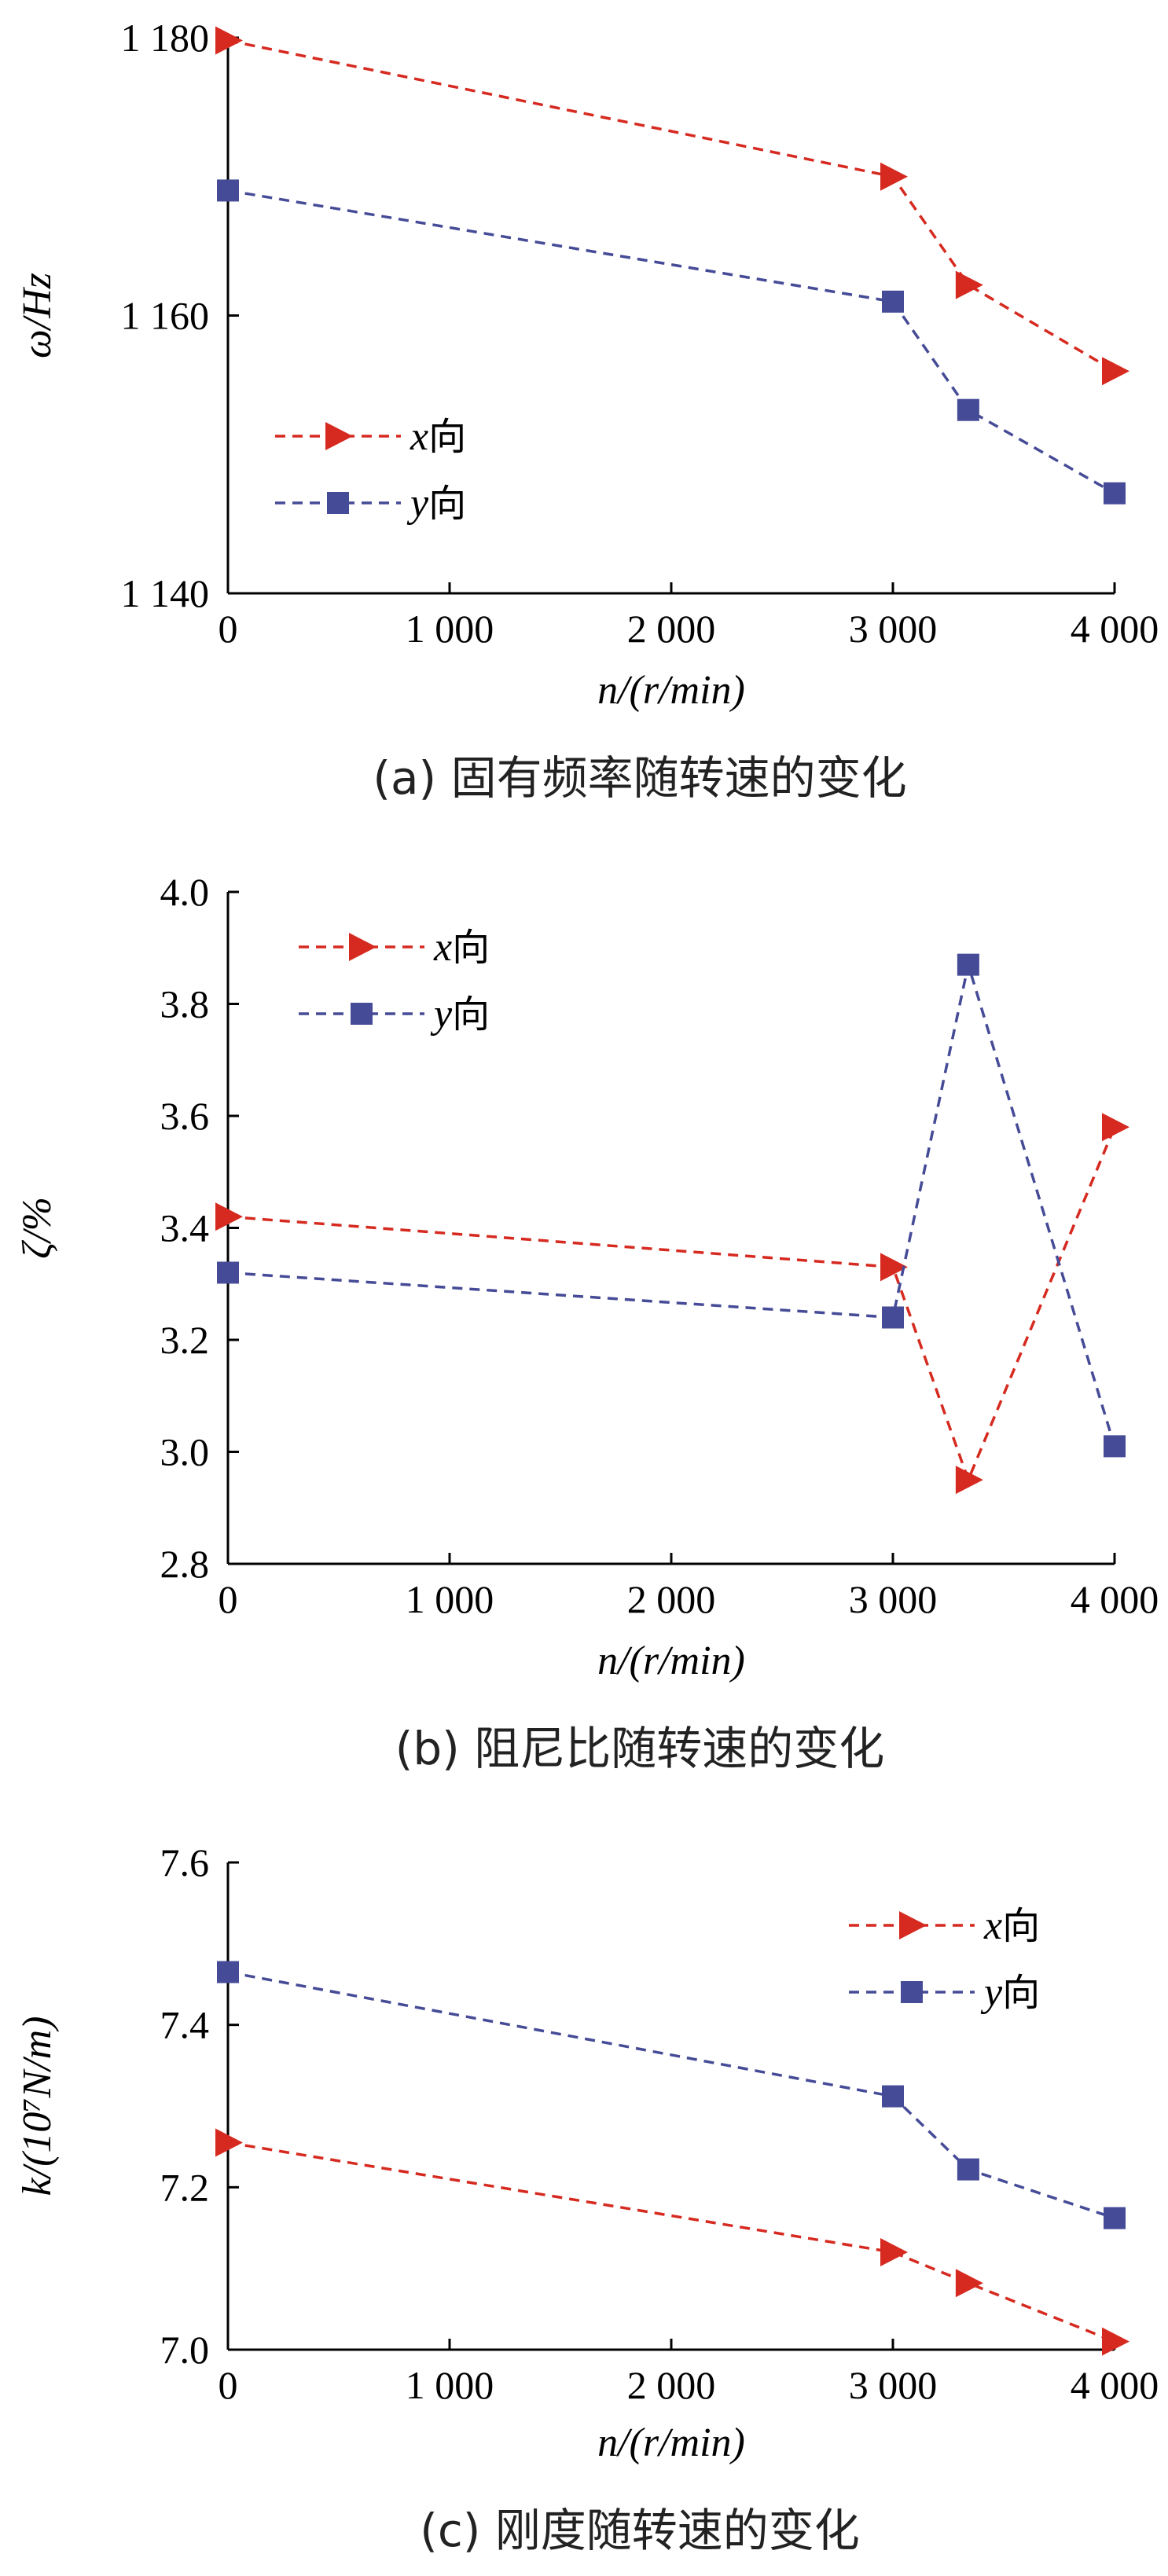 This screenshot has height=2576, width=1168. Describe the element at coordinates (185, 2187) in the screenshot. I see `y-tick-label: 7.2` at that location.